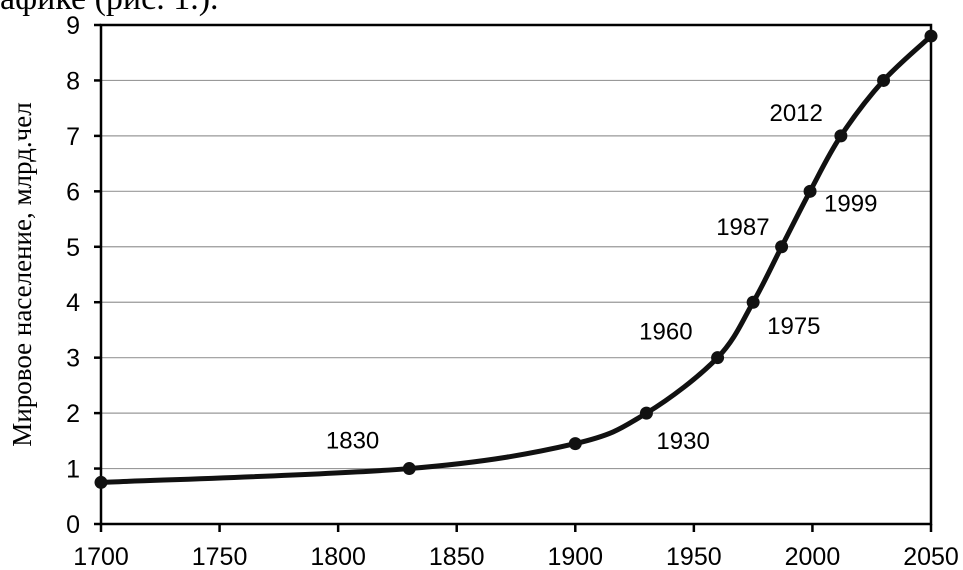 The image size is (963, 570). What do you see at coordinates (742, 227) in the screenshot?
I see `data-label: 1987` at bounding box center [742, 227].